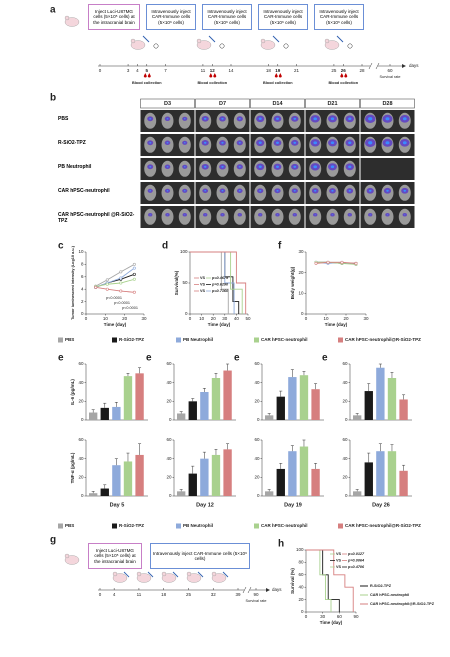  I want to click on timeline-tick-label: 26, so click(344, 70).